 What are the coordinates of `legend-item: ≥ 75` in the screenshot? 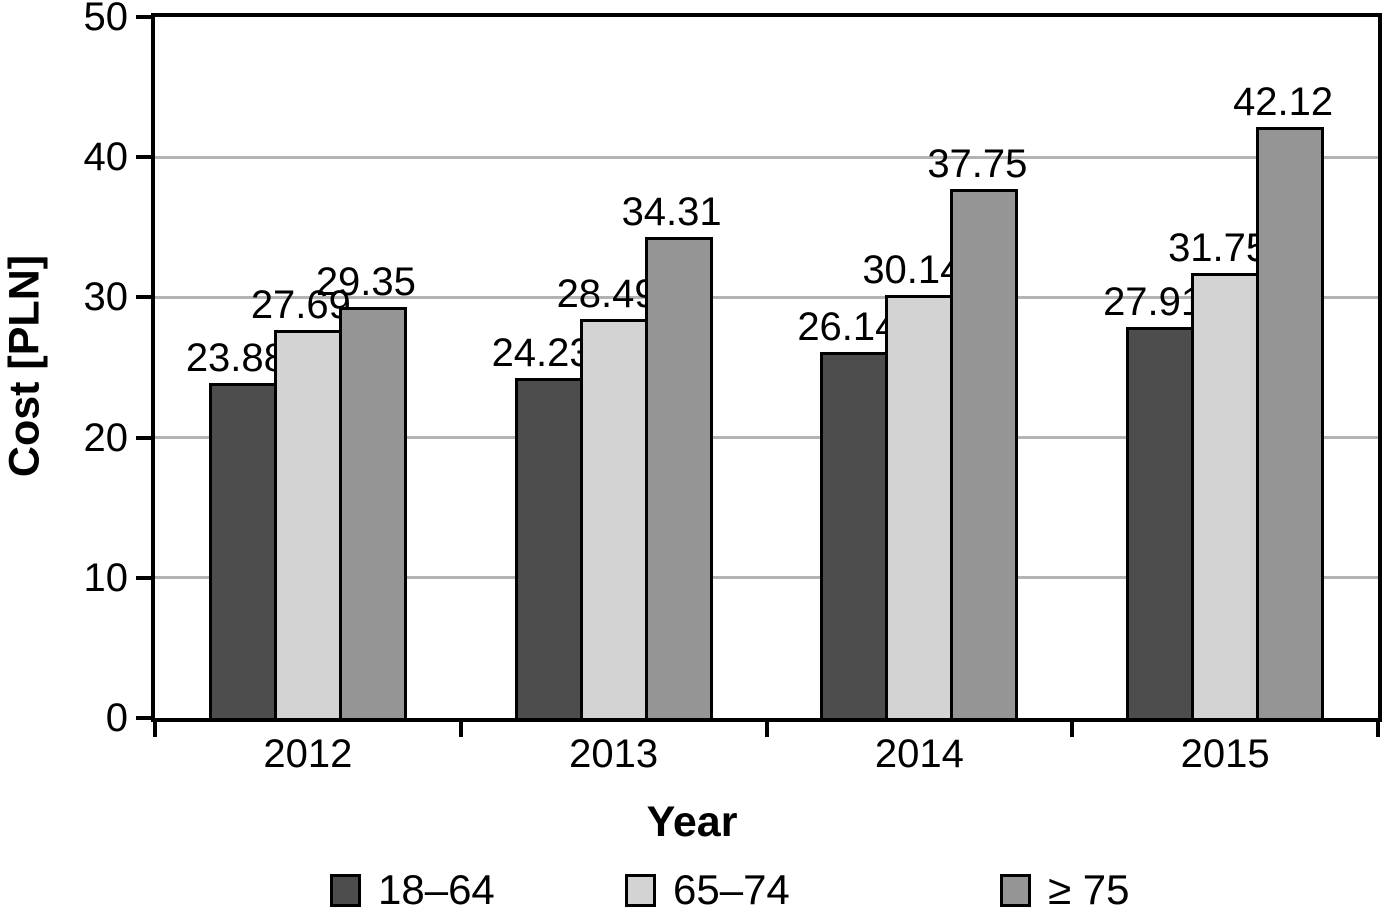 It's located at (1064, 890).